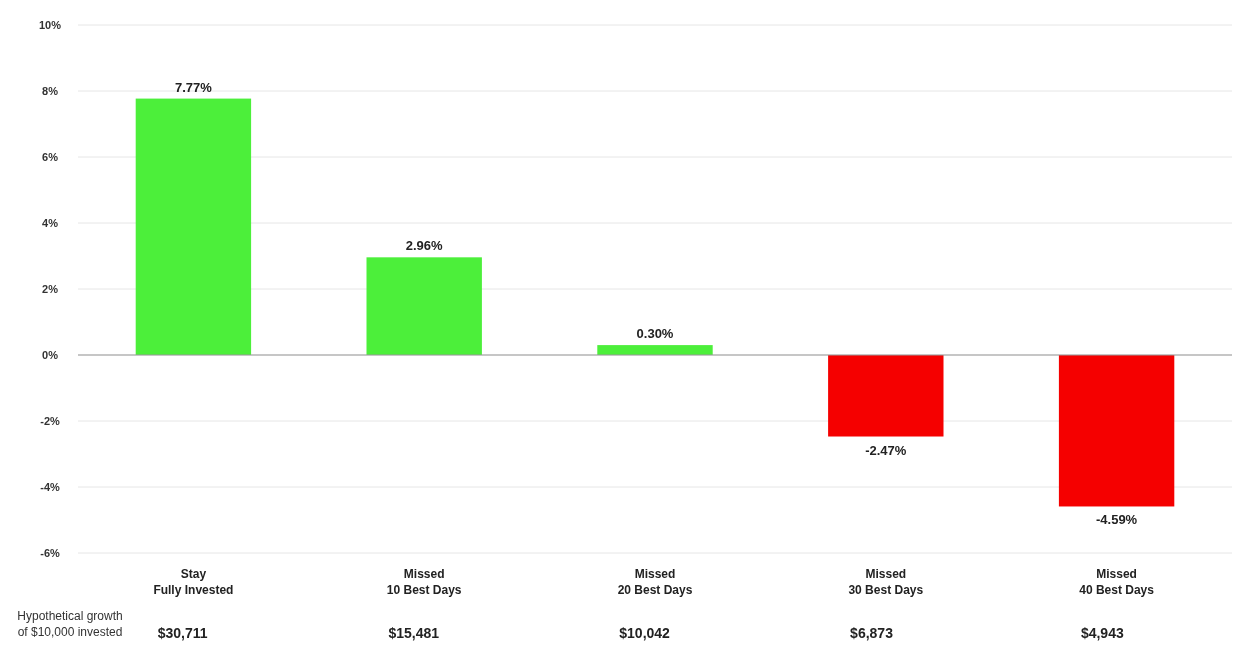  What do you see at coordinates (50, 25) in the screenshot?
I see `y-tick-label: 10%` at bounding box center [50, 25].